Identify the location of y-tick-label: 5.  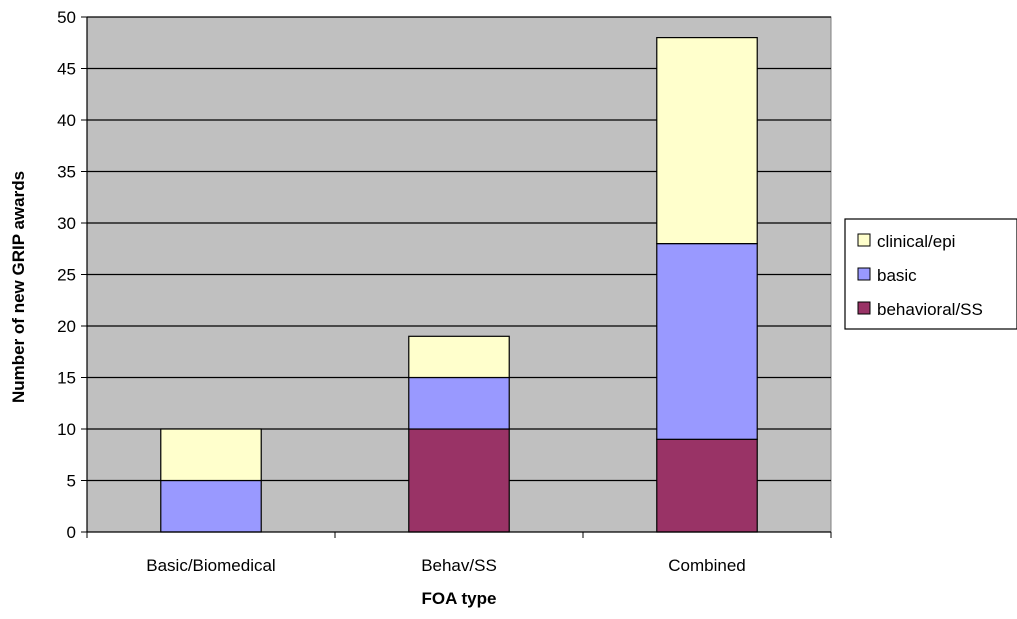
(71, 481).